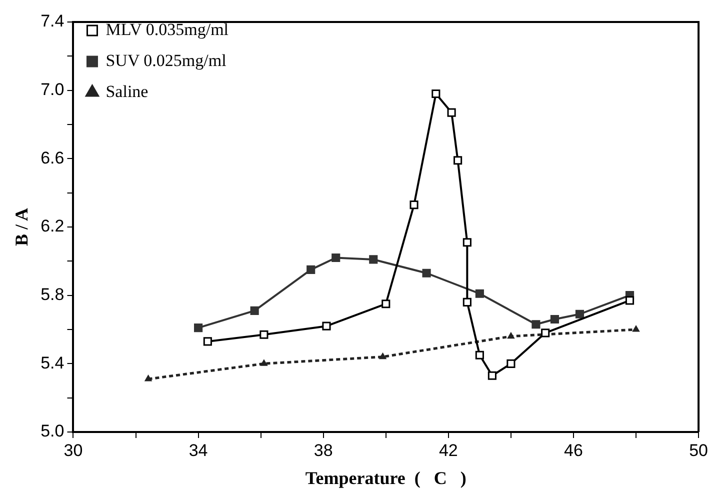 The width and height of the screenshot is (719, 502). What do you see at coordinates (448, 450) in the screenshot?
I see `x-tick-label: 42` at bounding box center [448, 450].